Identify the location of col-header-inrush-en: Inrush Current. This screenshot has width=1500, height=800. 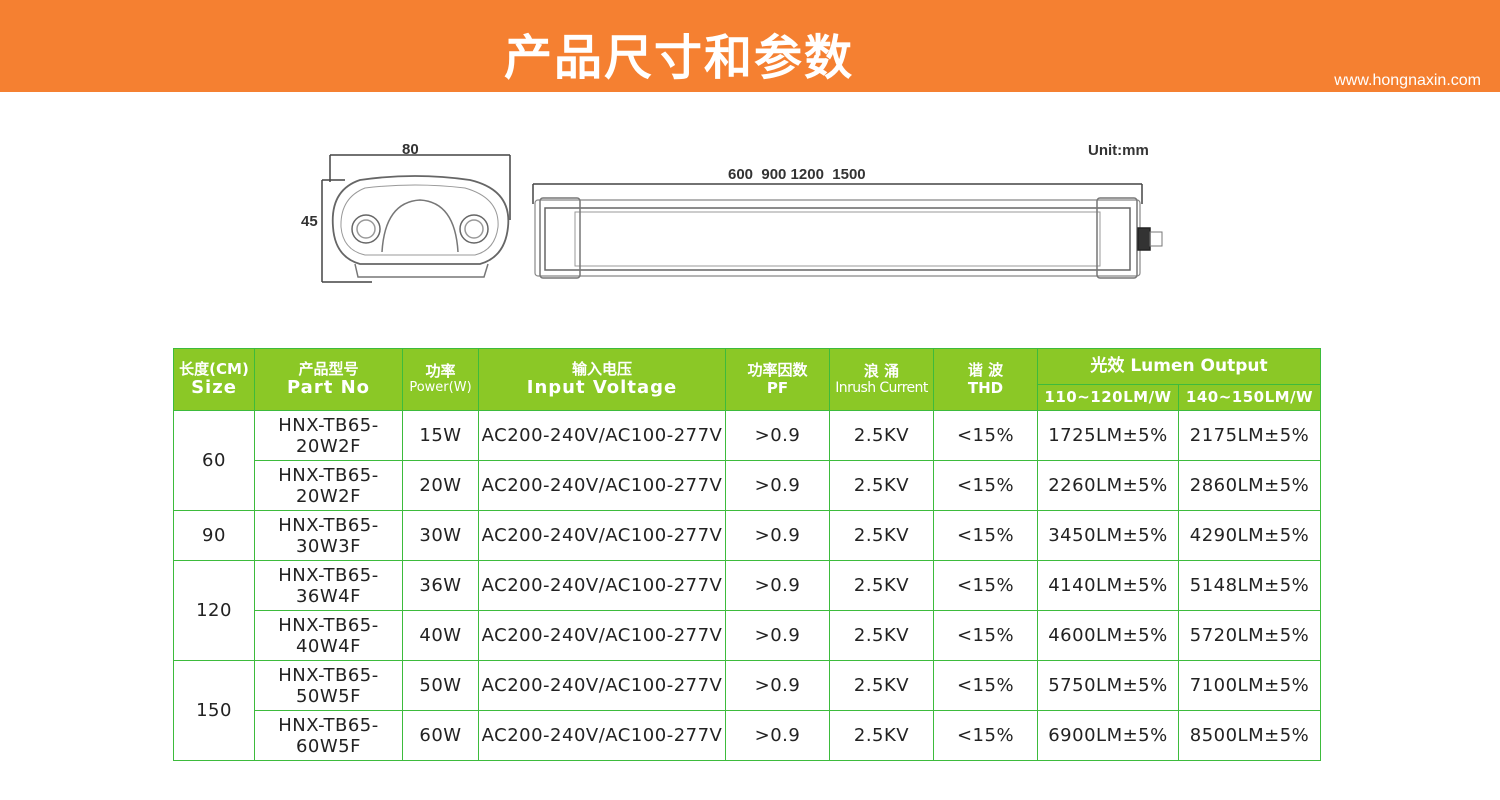
(881, 388).